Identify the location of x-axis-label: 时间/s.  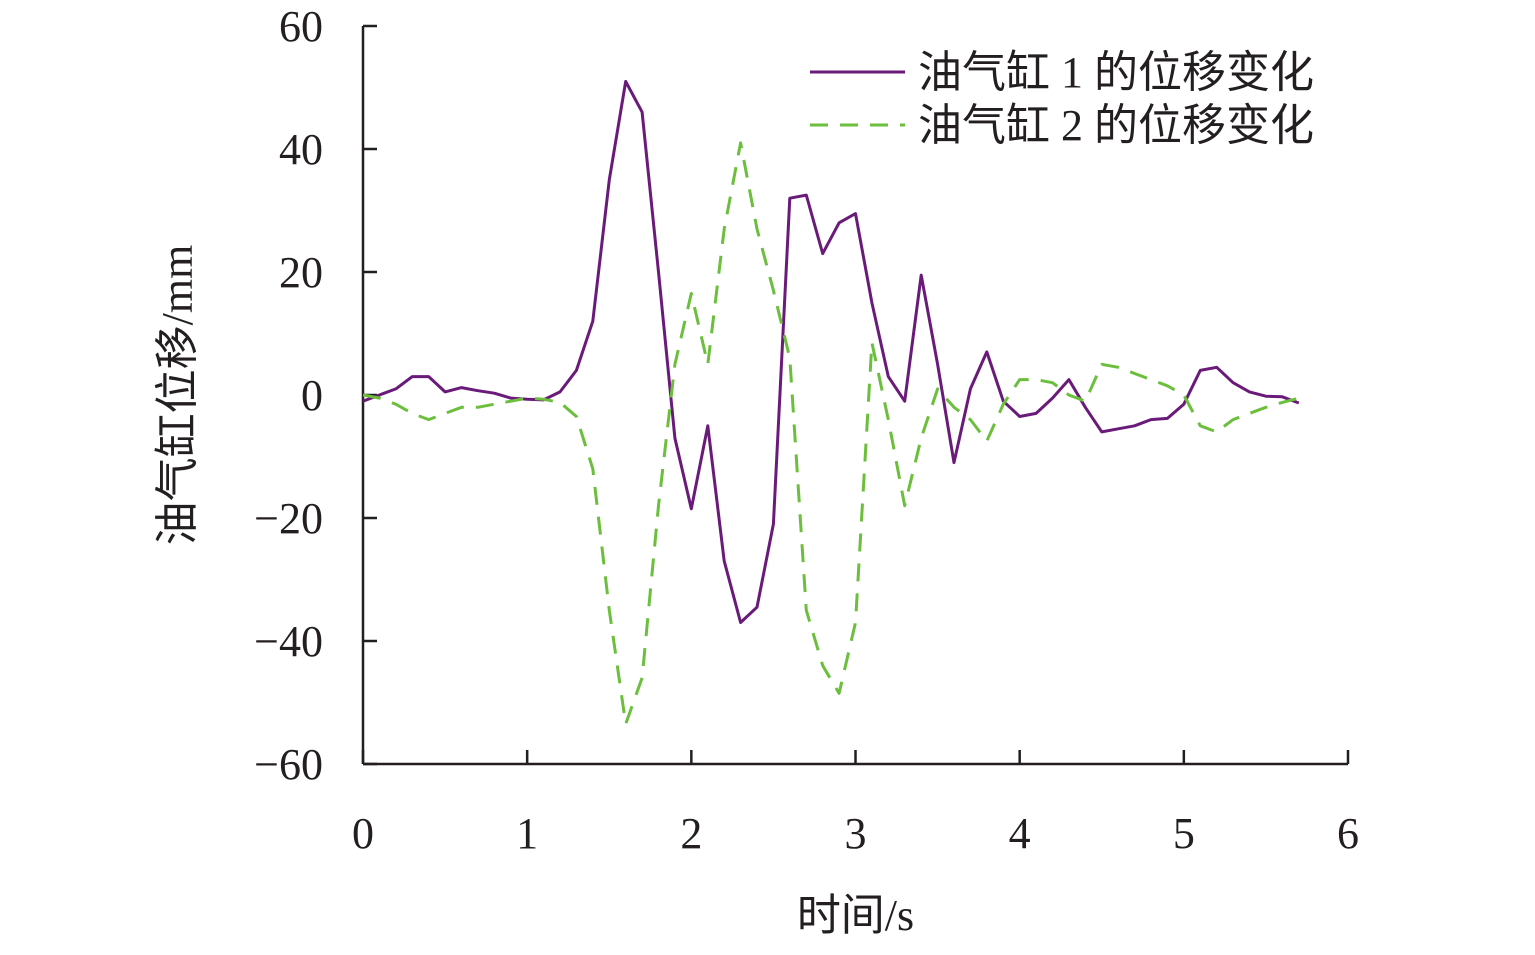
(855, 915).